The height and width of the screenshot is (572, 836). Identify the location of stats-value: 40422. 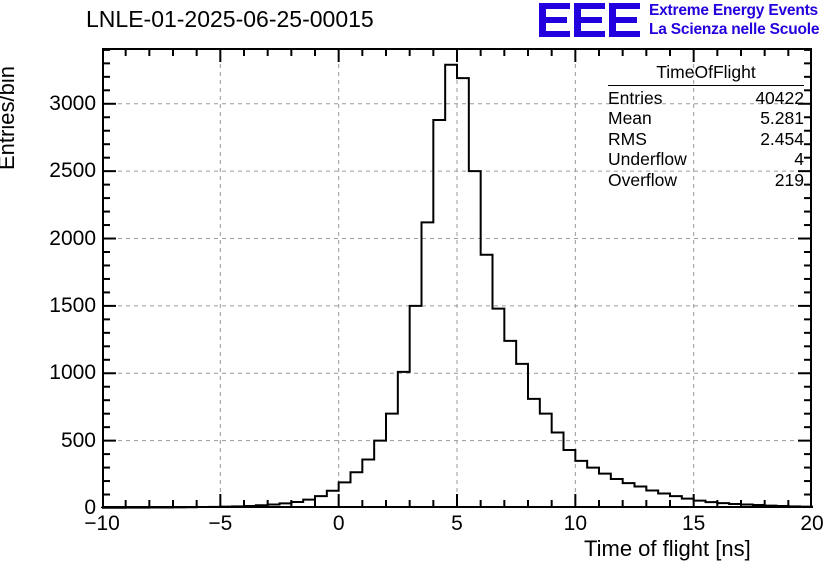
(779, 97).